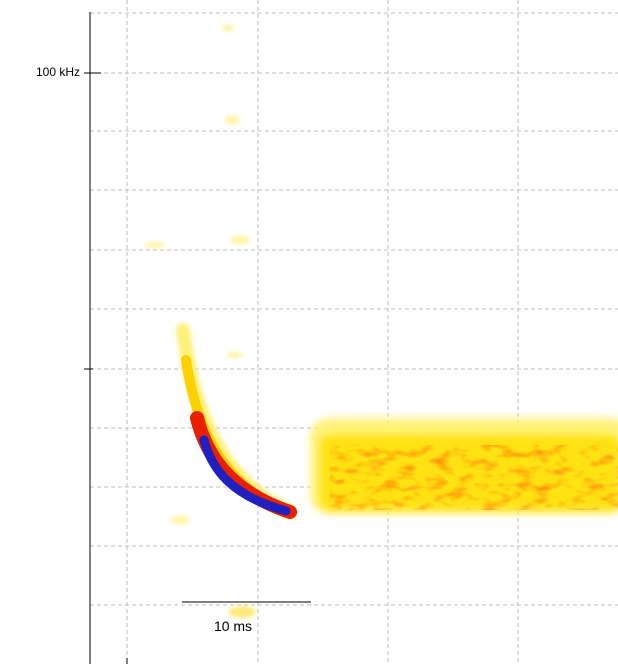 The height and width of the screenshot is (664, 618). I want to click on scale-bar-label: 10 ms, so click(233, 626).